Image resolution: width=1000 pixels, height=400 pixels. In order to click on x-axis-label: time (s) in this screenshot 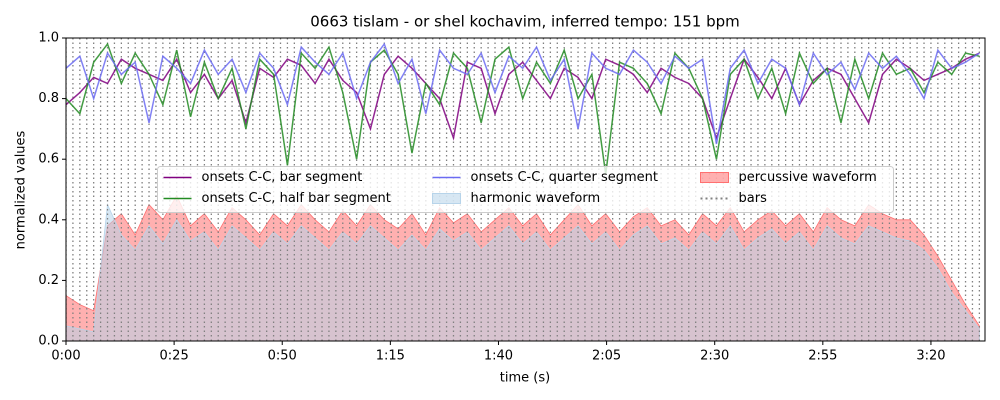, I will do `click(525, 378)`.